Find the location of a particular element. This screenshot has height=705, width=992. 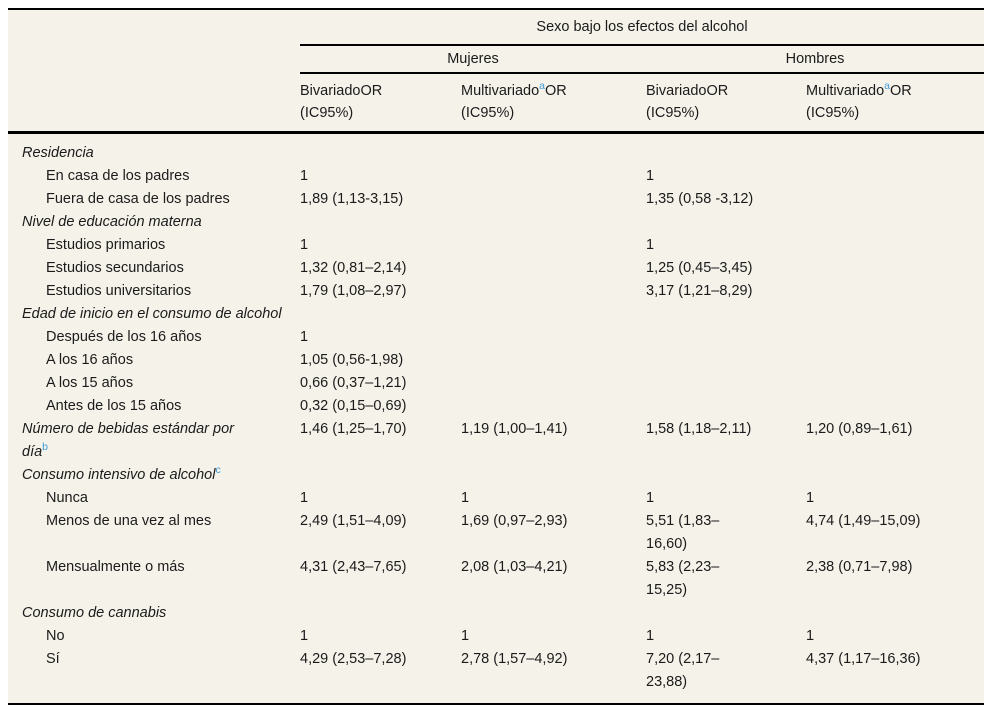

row-label: Consumo de cannabis is located at coordinates (154, 613).